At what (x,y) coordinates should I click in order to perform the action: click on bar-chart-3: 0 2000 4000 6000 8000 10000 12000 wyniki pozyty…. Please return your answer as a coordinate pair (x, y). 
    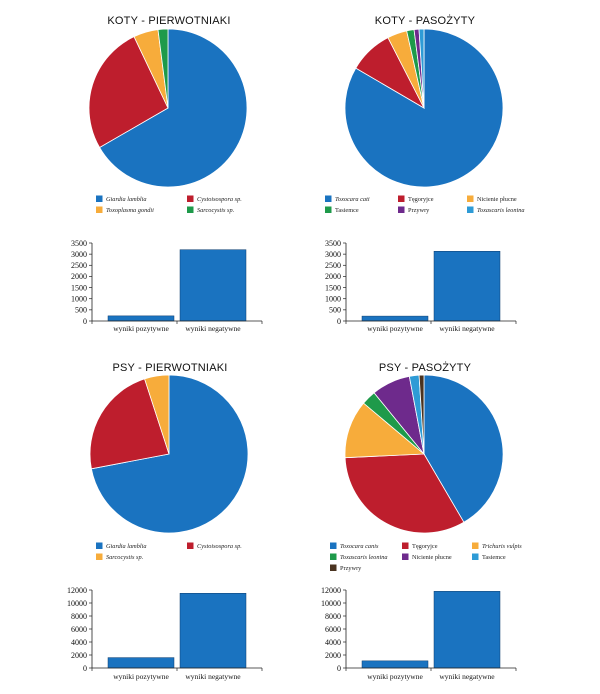
    Looking at the image, I should click on (165, 633).